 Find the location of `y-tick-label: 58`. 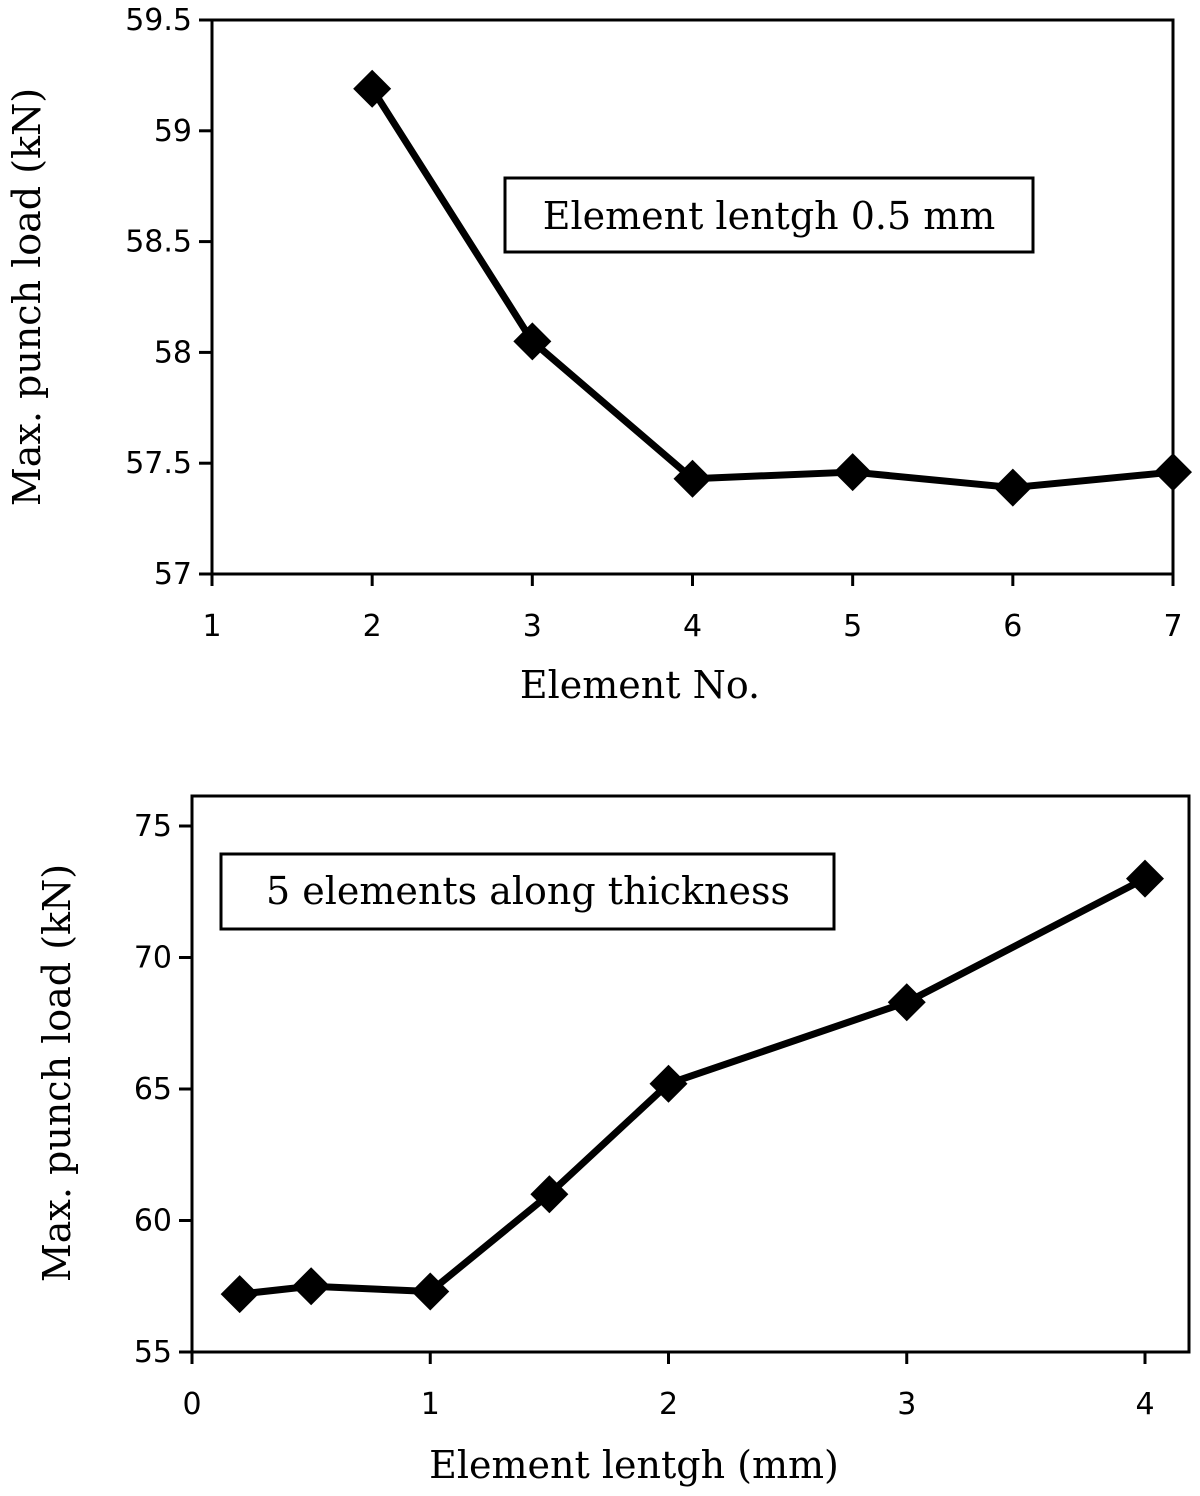

y-tick-label: 58 is located at coordinates (173, 352).